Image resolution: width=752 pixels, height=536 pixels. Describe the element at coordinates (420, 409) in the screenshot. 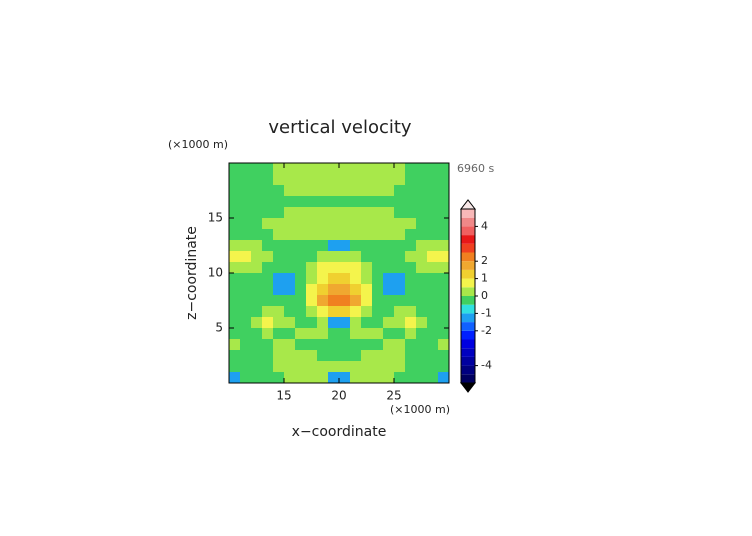

I see `x-unit: (×1000 m)` at that location.